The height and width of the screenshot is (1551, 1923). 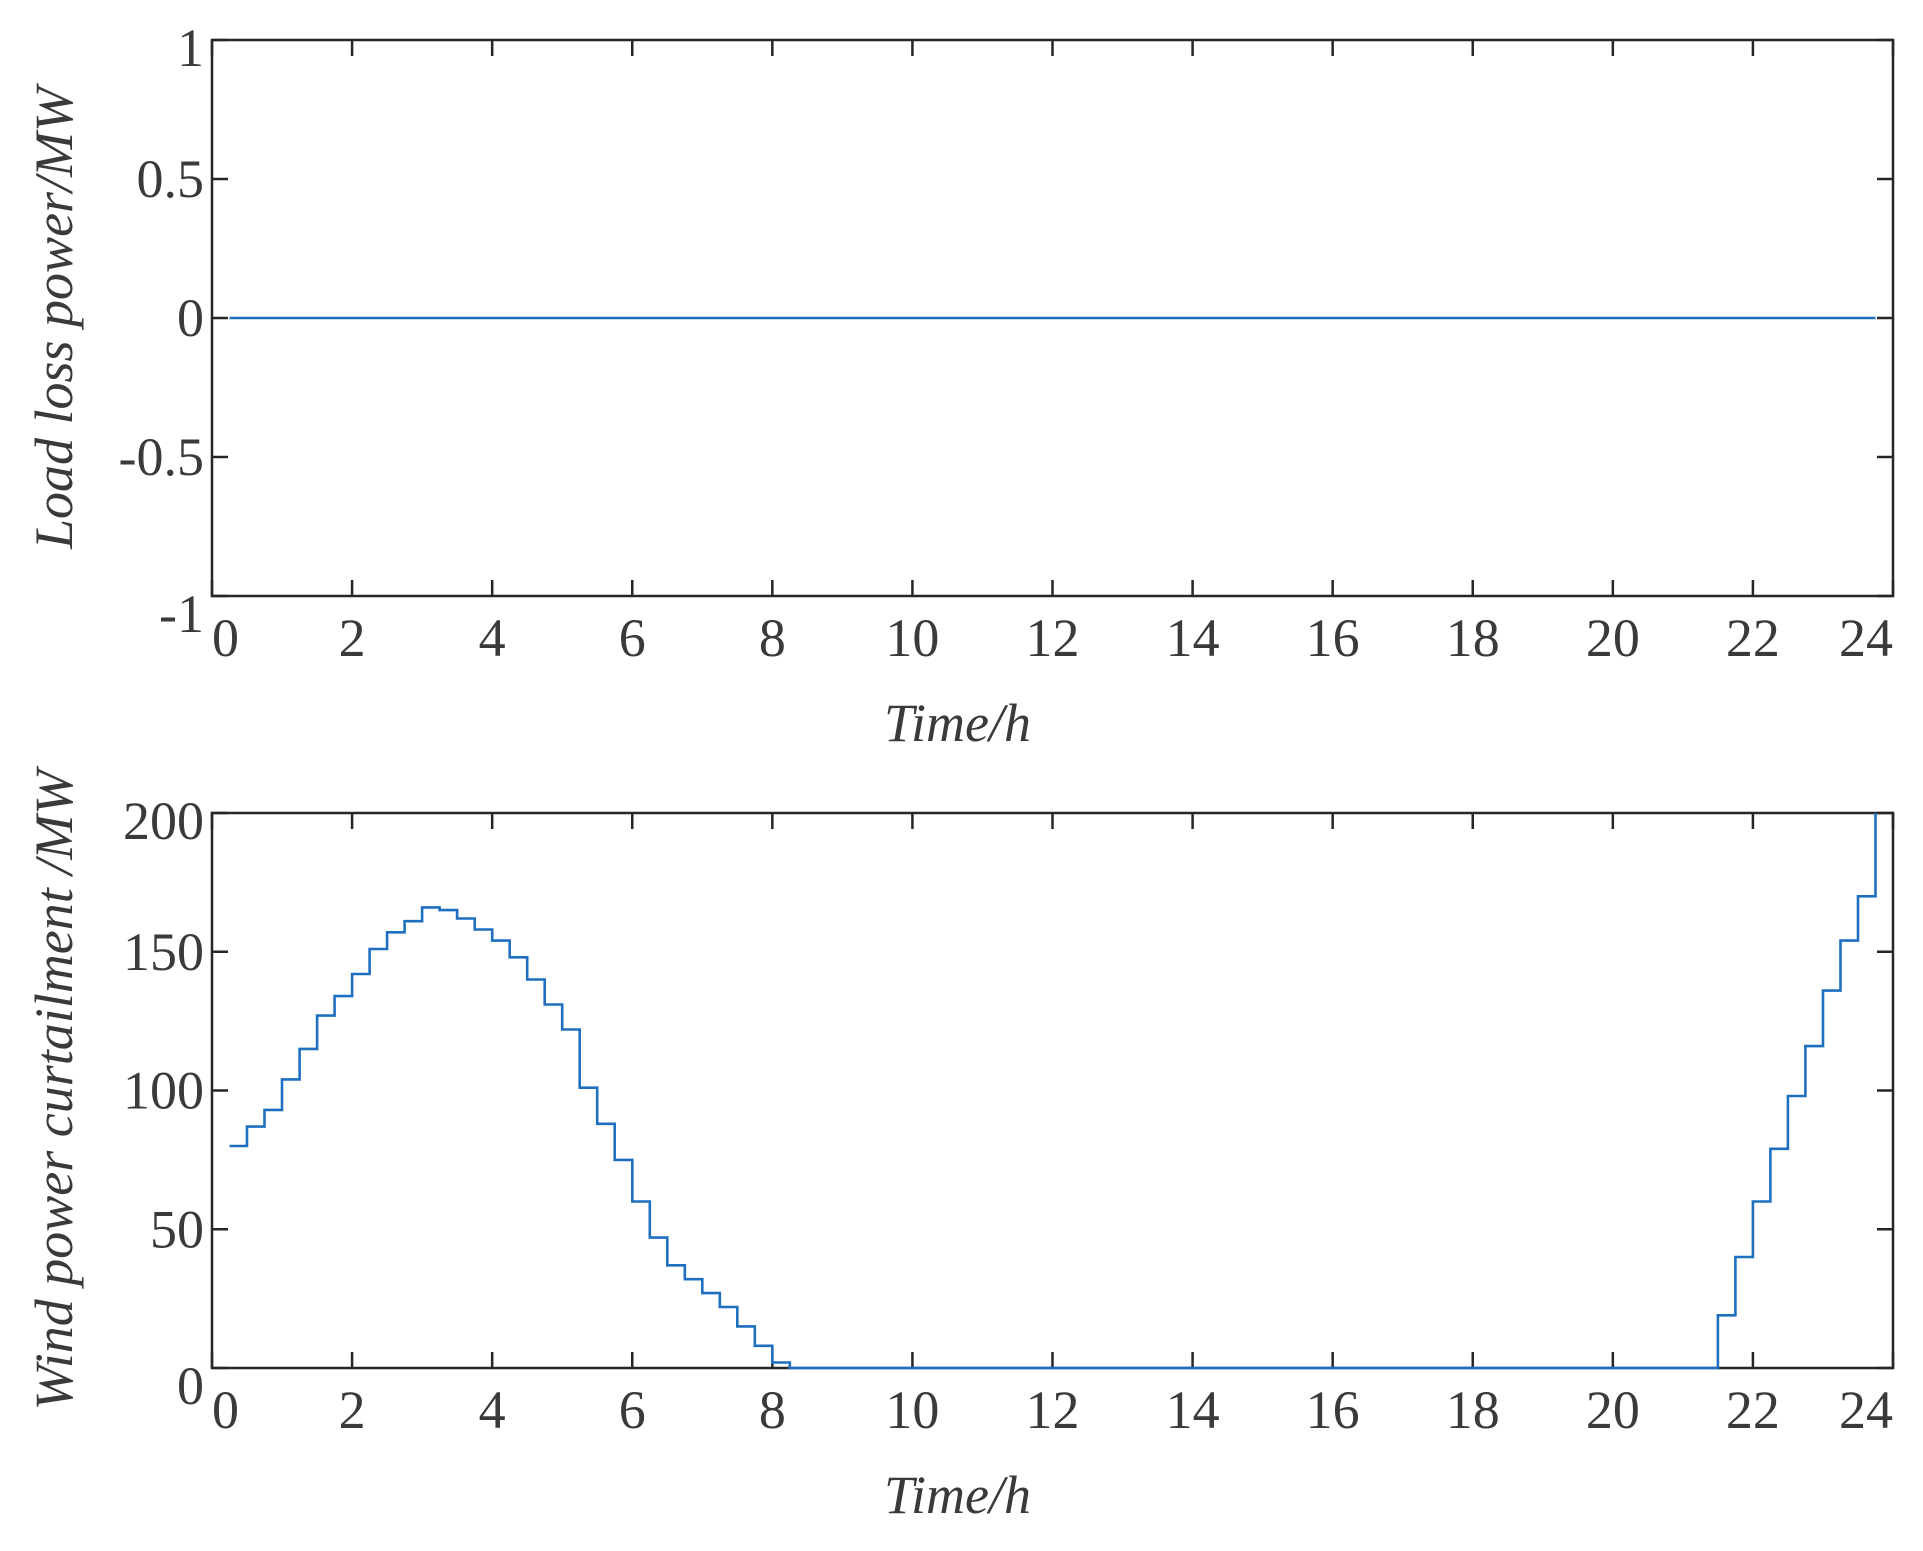 I want to click on y-tick-label: -0.5, so click(x=161, y=457).